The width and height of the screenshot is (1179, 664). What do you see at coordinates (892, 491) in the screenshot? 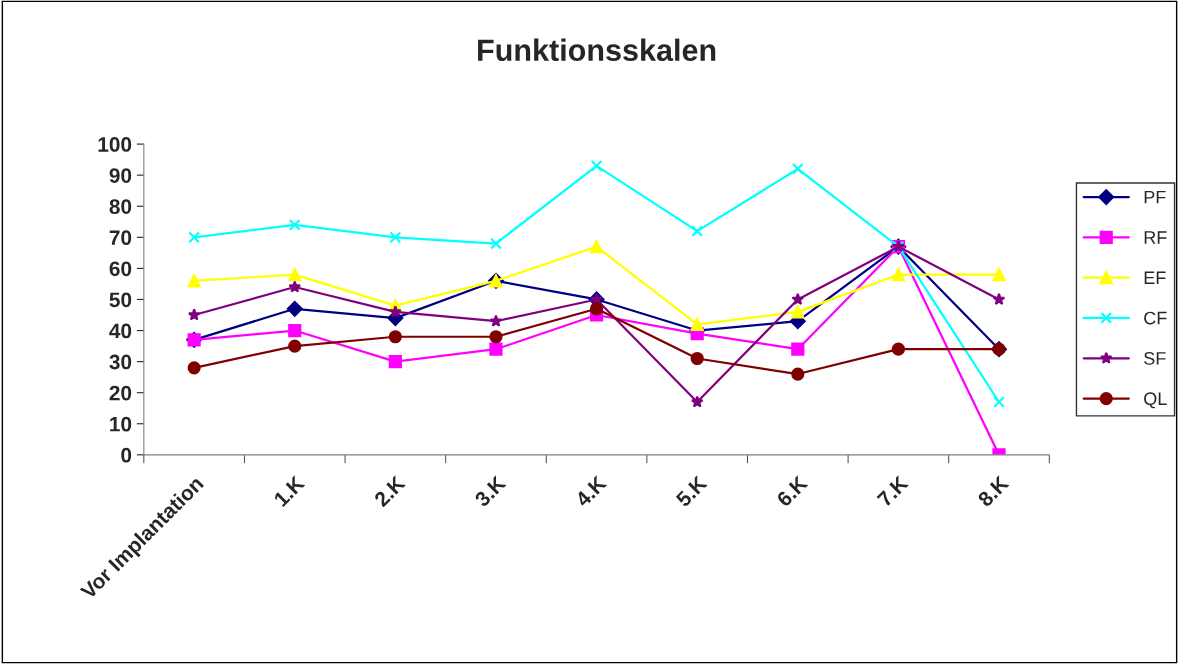
I see `x-tick-label: 7.K` at bounding box center [892, 491].